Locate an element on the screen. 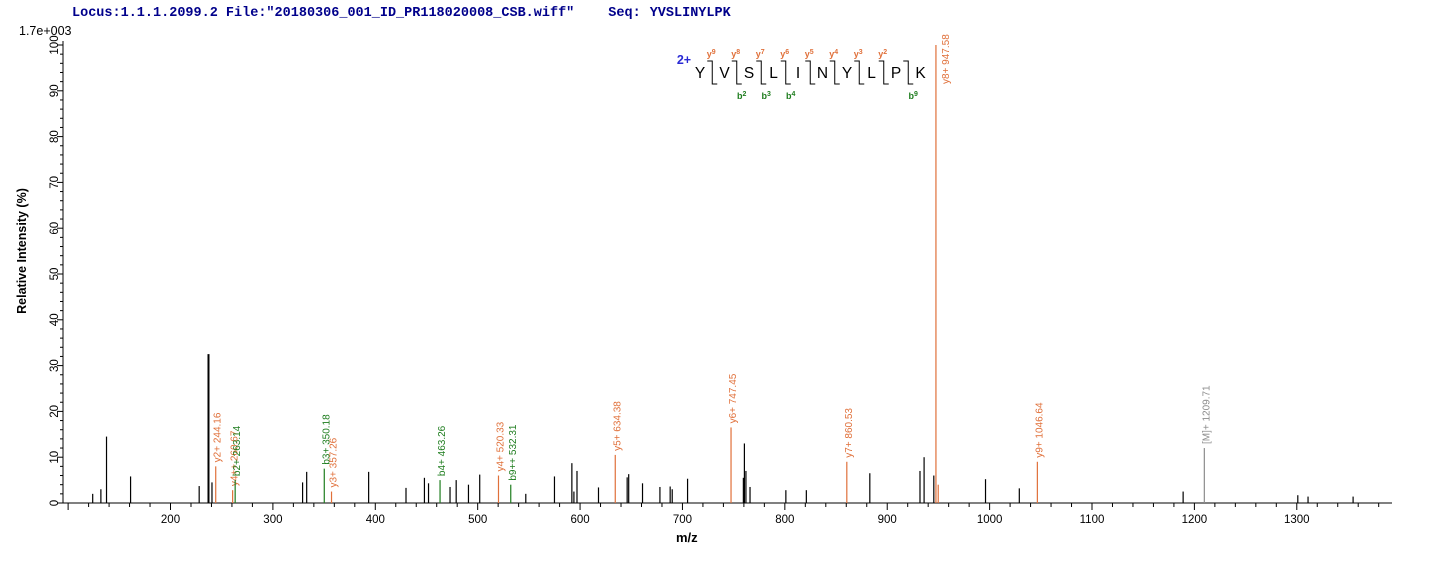 The height and width of the screenshot is (562, 1436). y-axis-tick-label: 70 is located at coordinates (55, 182).